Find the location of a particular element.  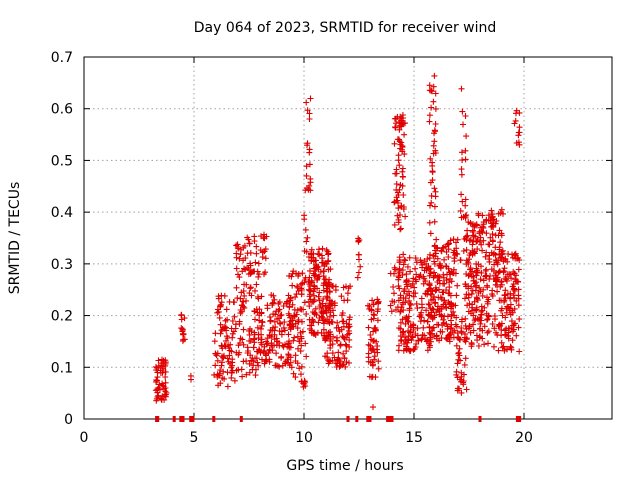

x-tick-label: 15 is located at coordinates (414, 438).